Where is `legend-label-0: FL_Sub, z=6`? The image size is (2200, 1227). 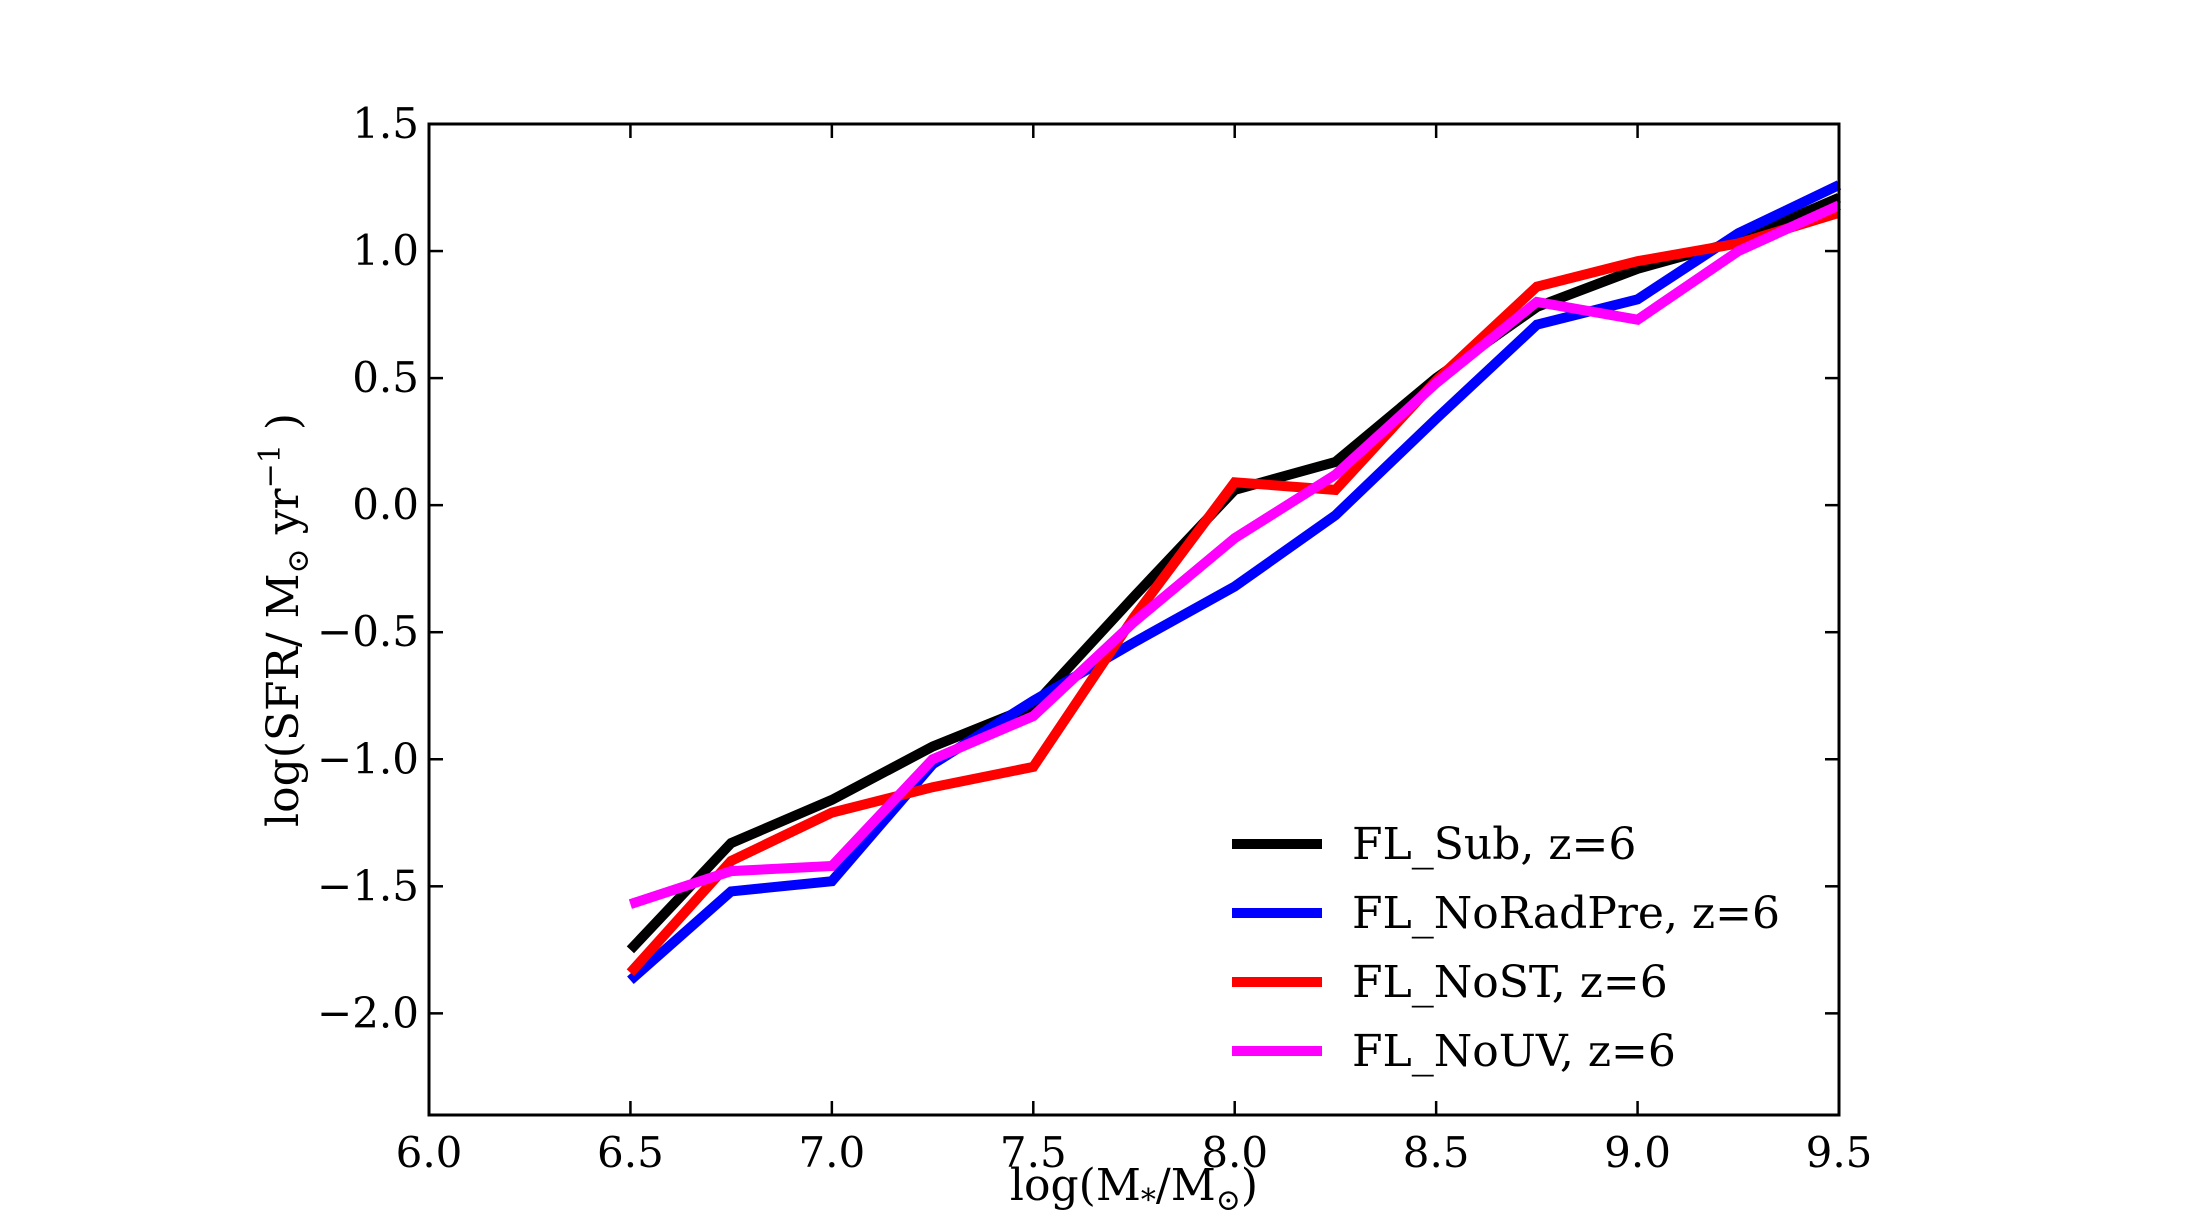 legend-label-0: FL_Sub, z=6 is located at coordinates (1494, 844).